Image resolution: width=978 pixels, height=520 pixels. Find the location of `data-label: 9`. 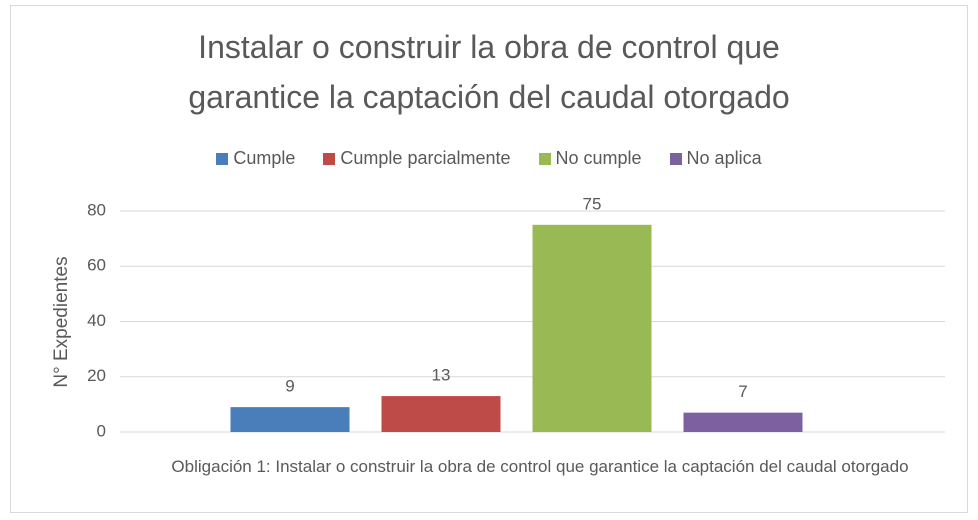

data-label: 9 is located at coordinates (289, 386).